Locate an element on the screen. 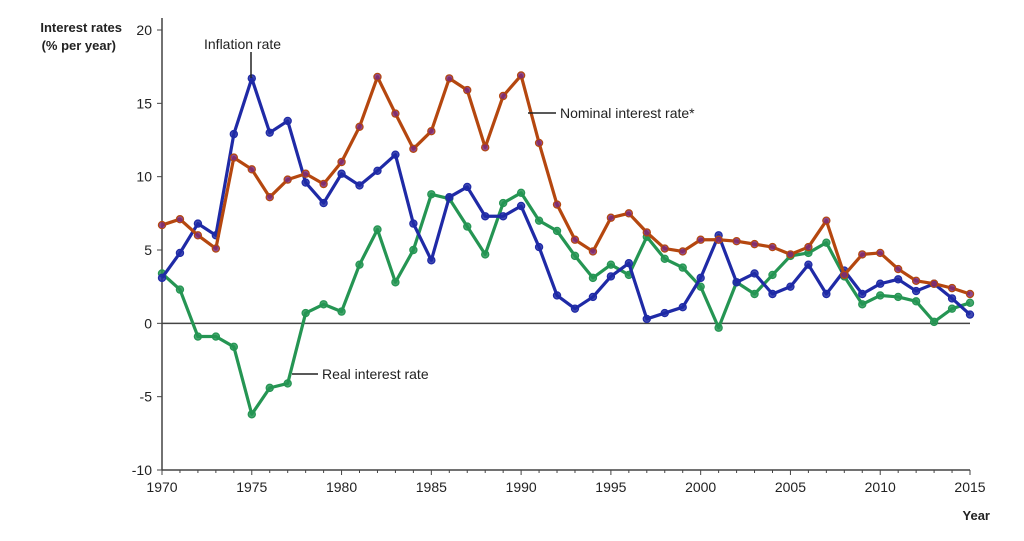 Image resolution: width=1024 pixels, height=541 pixels. y-axis-label-line1: Interest rates is located at coordinates (81, 27).